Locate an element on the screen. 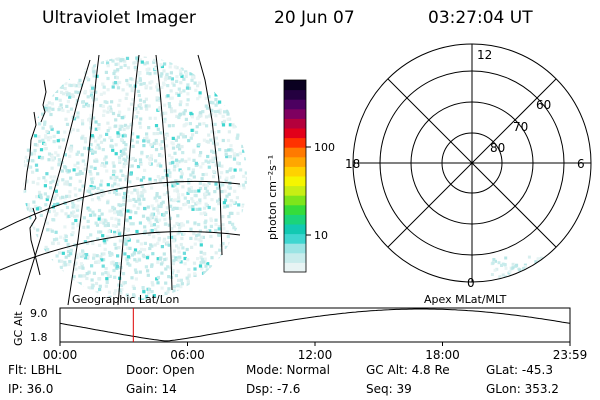 This screenshot has width=600, height=400. altitude-xtick-label: 06:00 is located at coordinates (187, 355).